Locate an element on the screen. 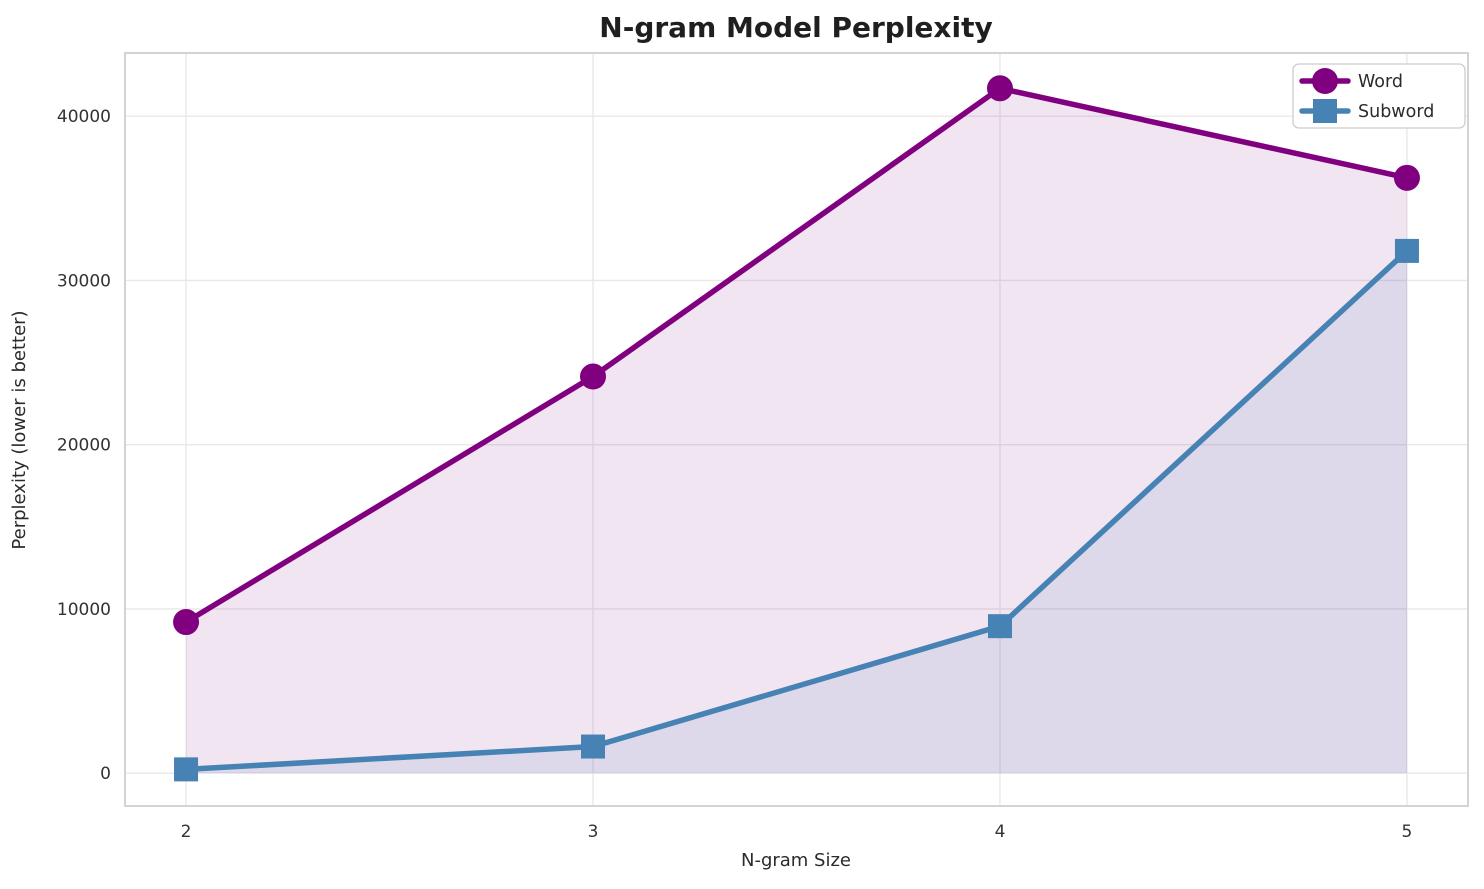 This screenshot has width=1484, height=889. chart-title: N-gram Model Perplexity is located at coordinates (795, 27).